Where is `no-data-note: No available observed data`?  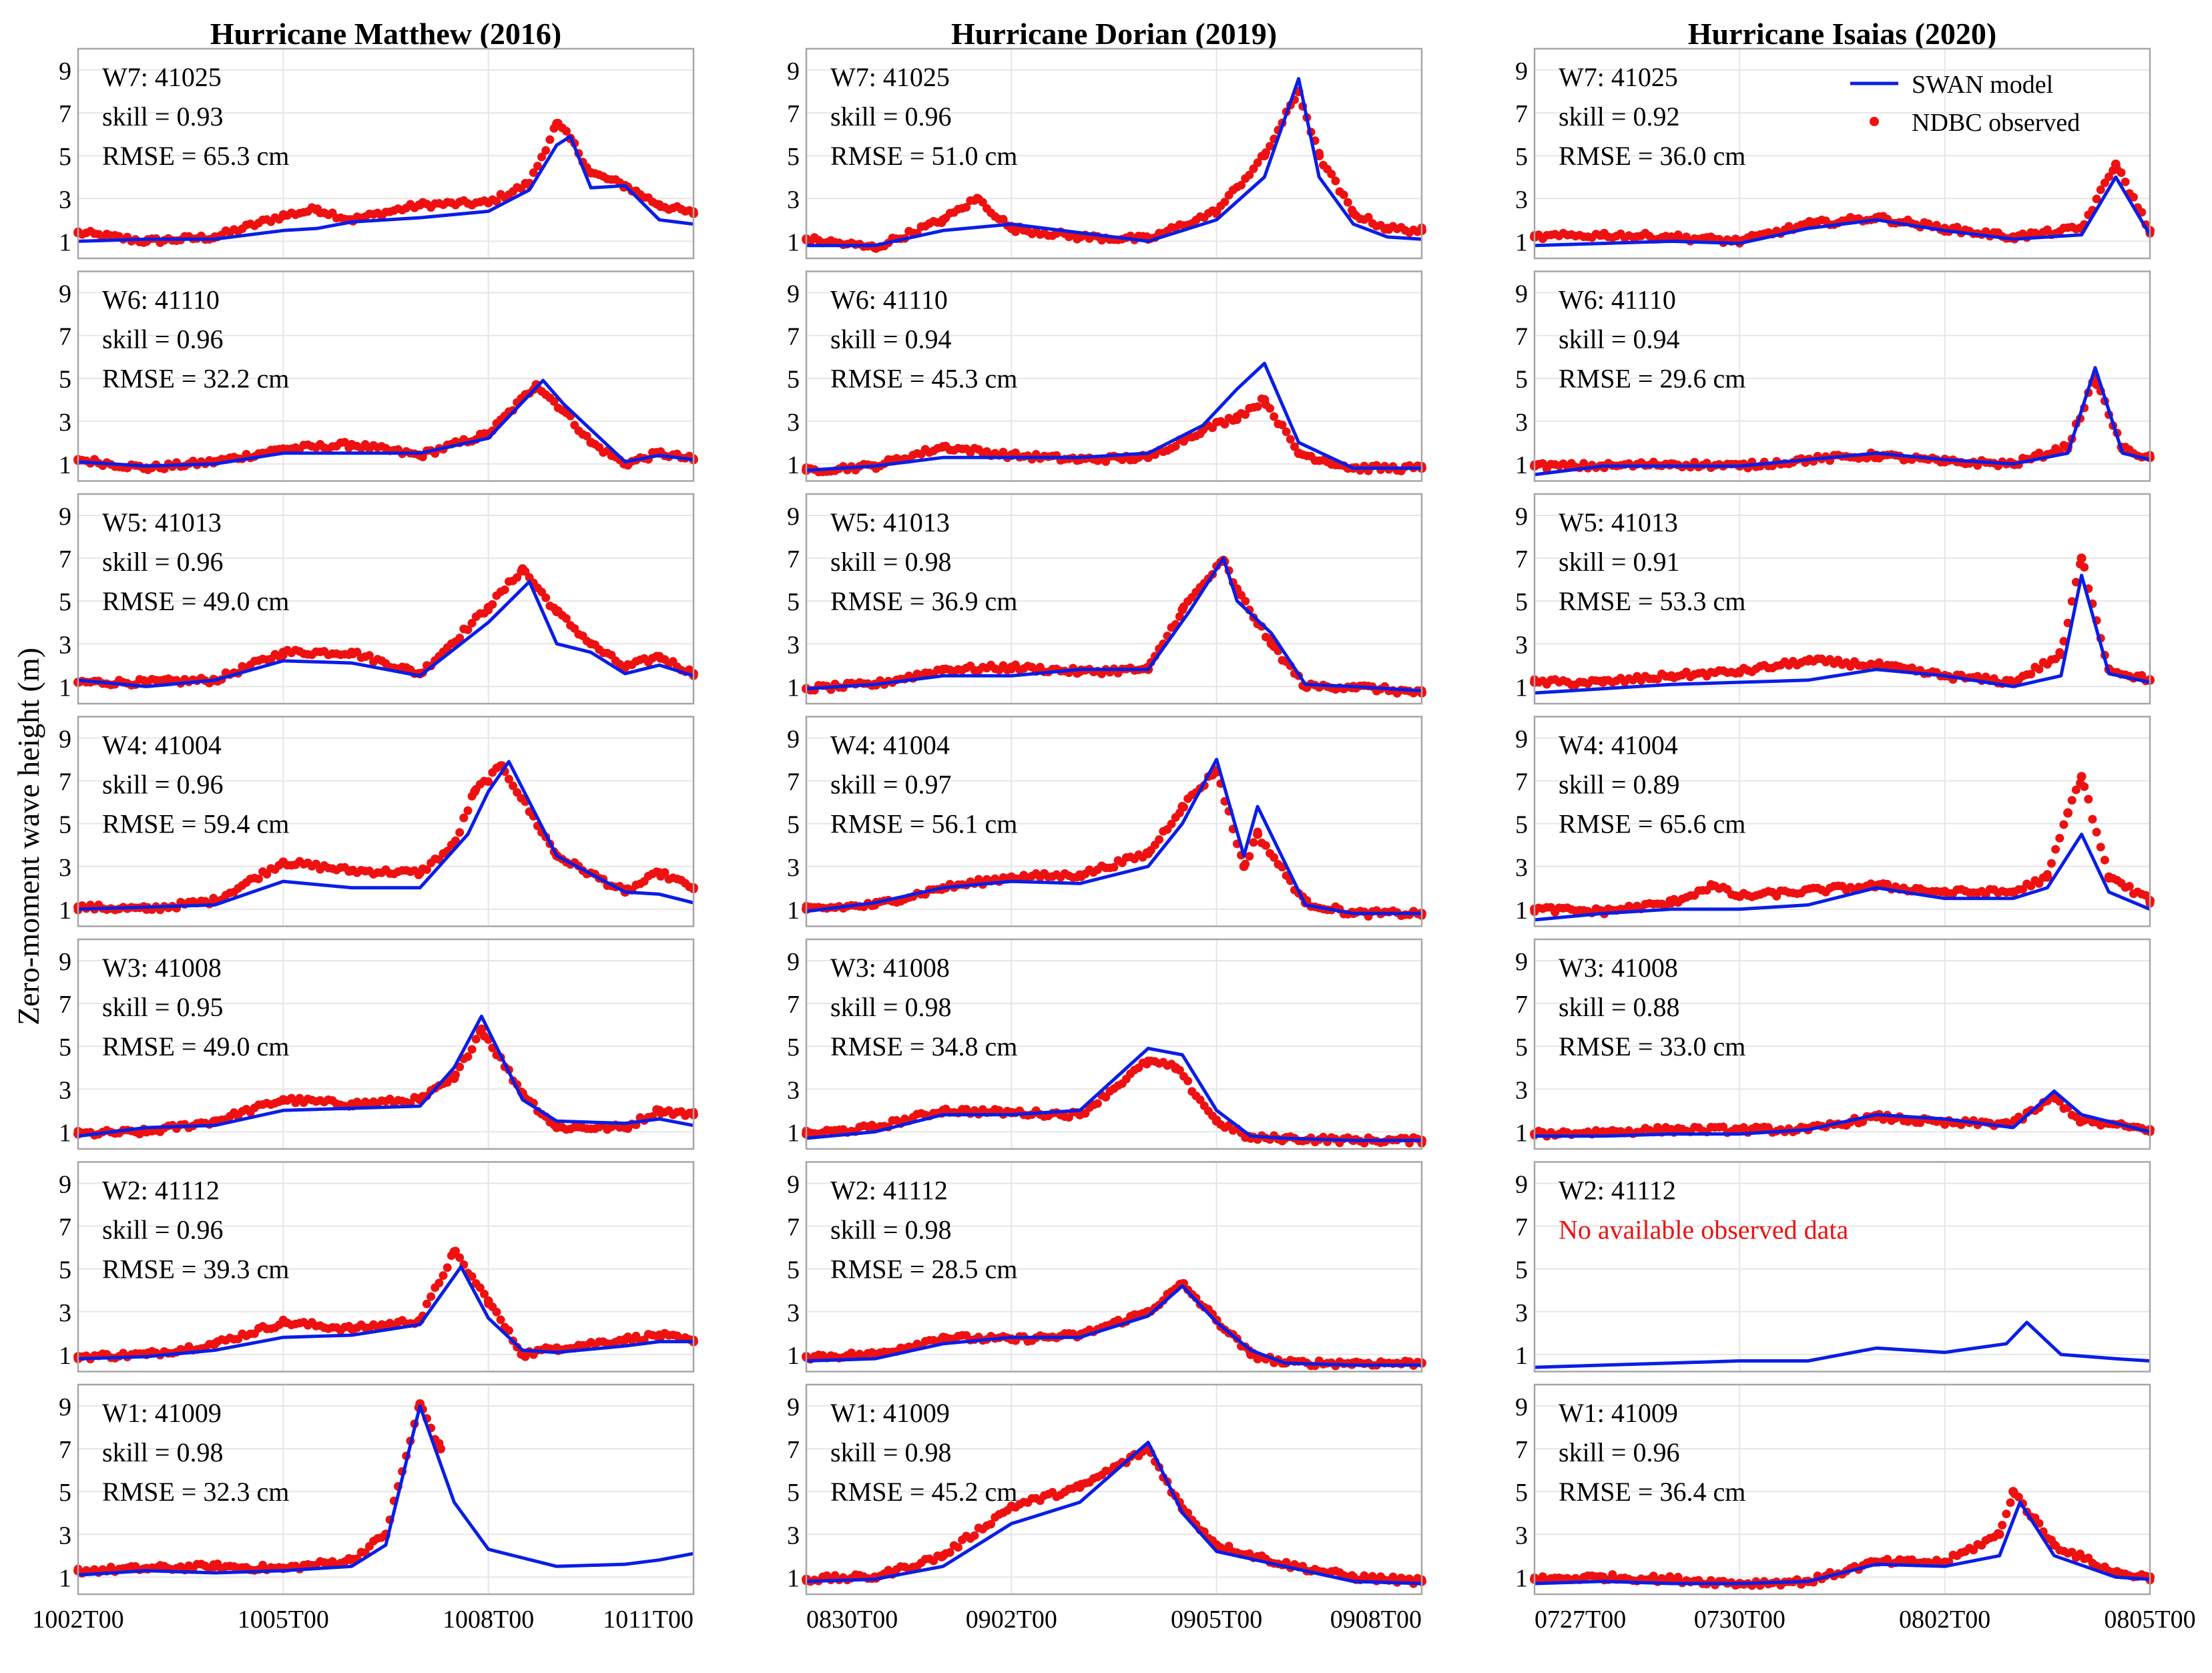
no-data-note: No available observed data is located at coordinates (1704, 1230).